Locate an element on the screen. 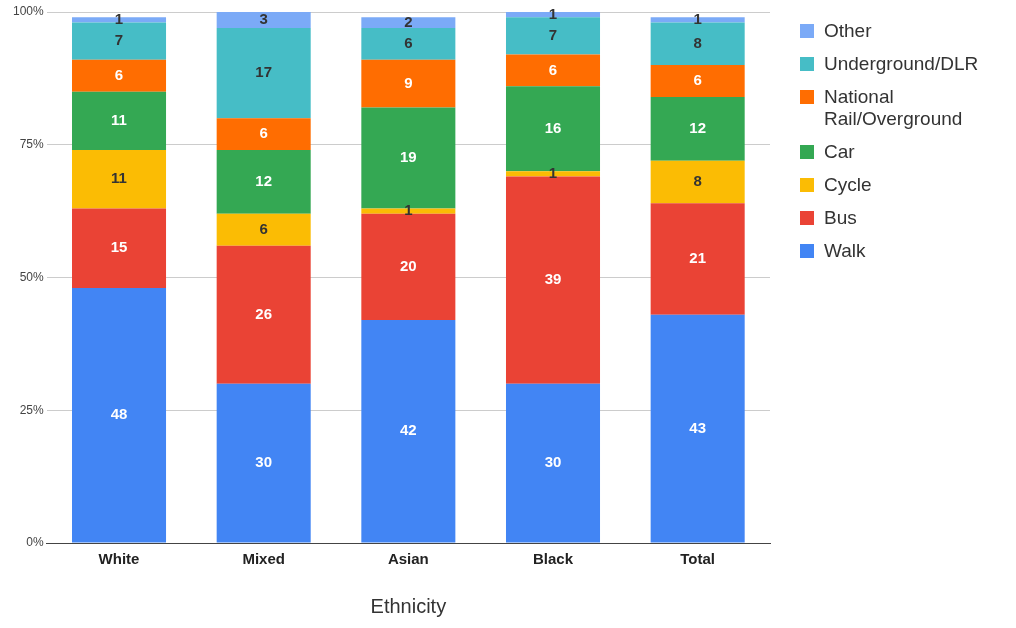 The width and height of the screenshot is (1016, 628). data-label: 15 is located at coordinates (119, 247).